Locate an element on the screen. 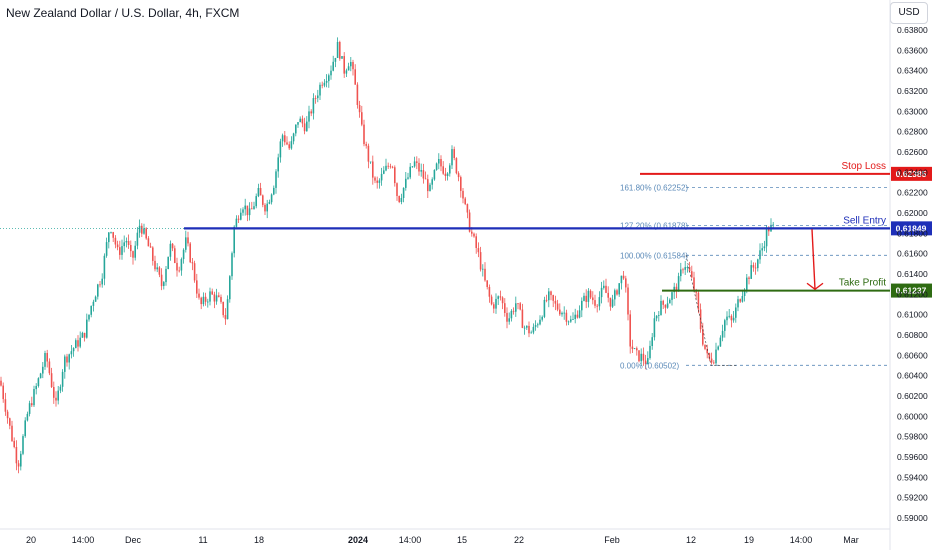 The height and width of the screenshot is (550, 932). time-tick: 11 is located at coordinates (202, 540).